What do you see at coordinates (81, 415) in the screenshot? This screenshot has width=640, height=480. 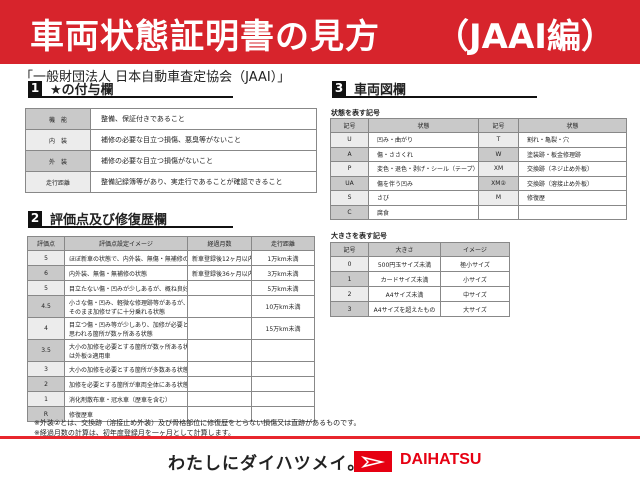 I see `score-image-line: 修復歴車` at bounding box center [81, 415].